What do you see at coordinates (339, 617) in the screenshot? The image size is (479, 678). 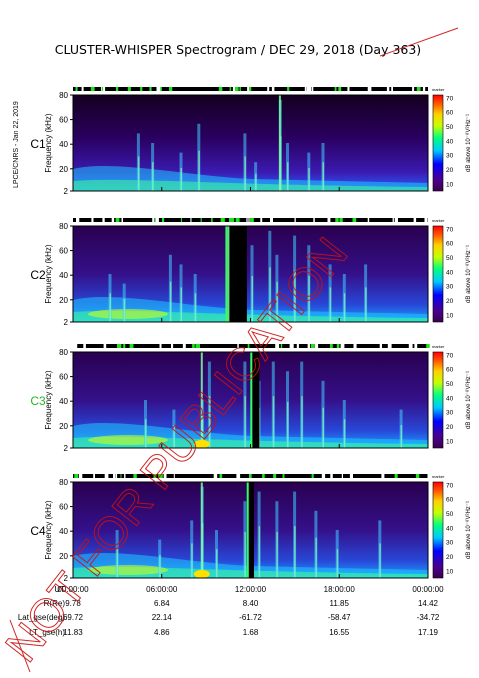 I see `ephemeris-value: -58.47` at bounding box center [339, 617].